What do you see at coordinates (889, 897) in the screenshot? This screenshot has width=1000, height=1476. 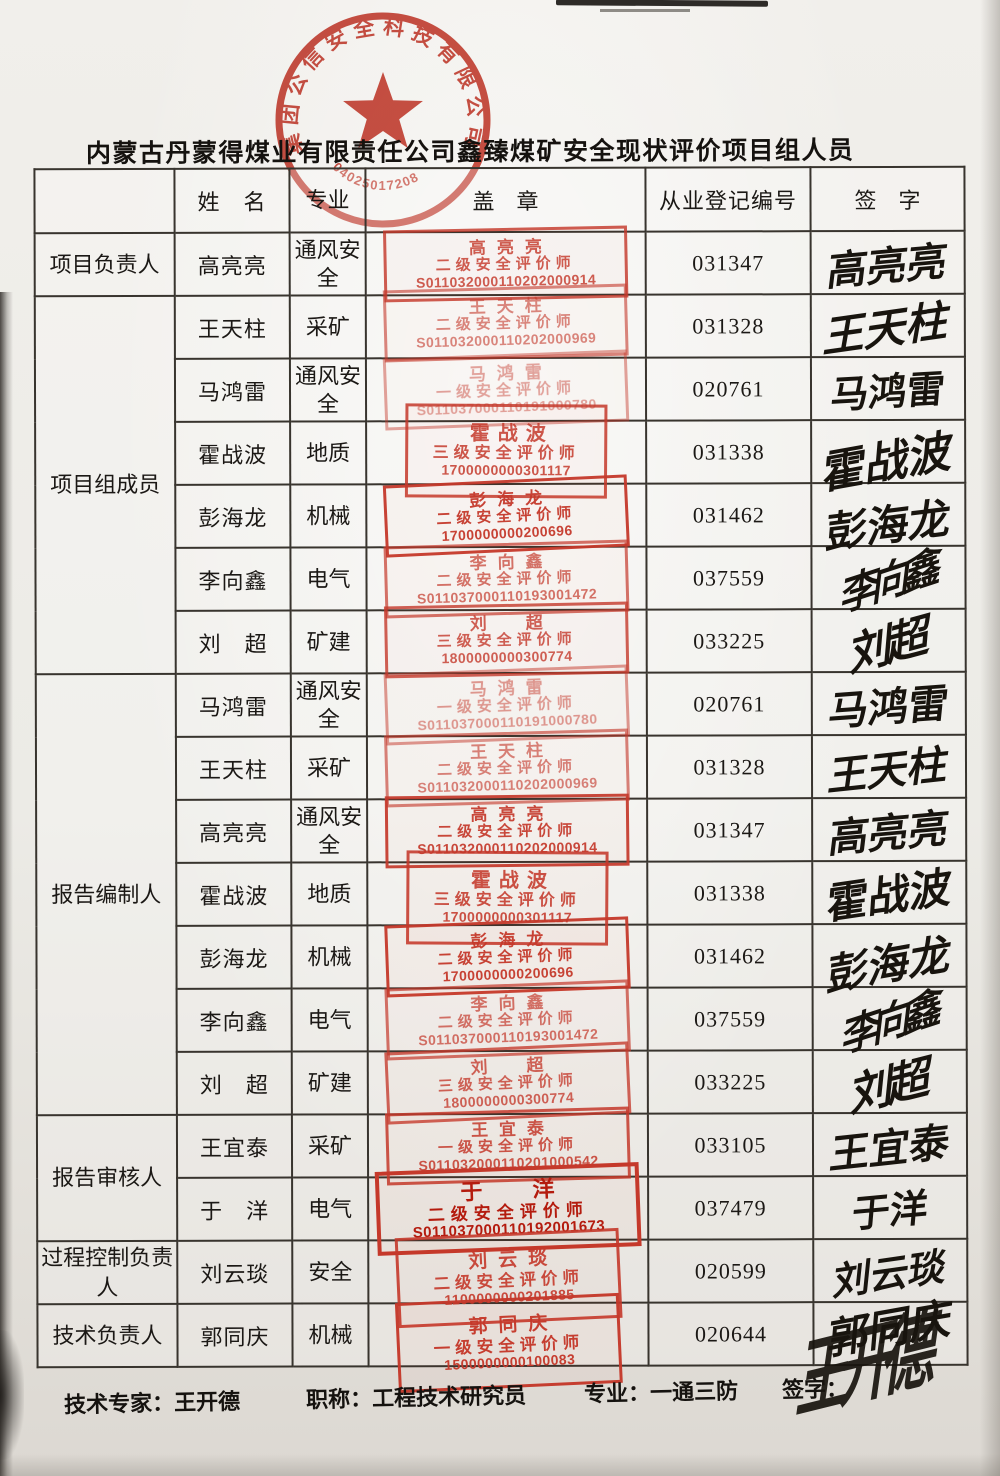 I see `signature-scrawl: 霍战波` at bounding box center [889, 897].